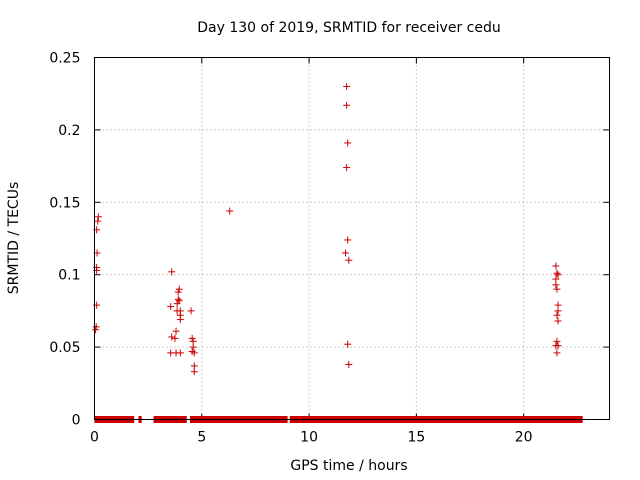  Describe the element at coordinates (416, 438) in the screenshot. I see `x-tick-label: 15` at that location.